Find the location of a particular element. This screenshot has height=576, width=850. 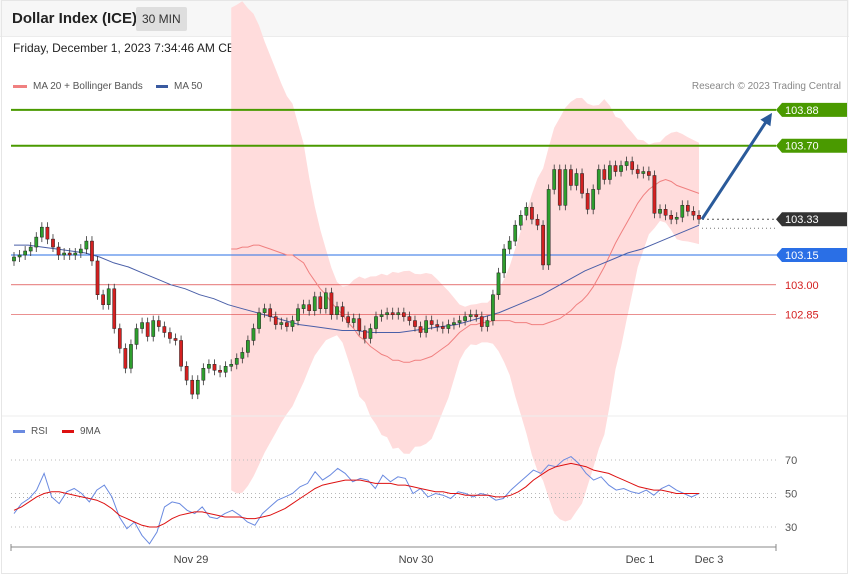

credit-text: Research © 2023 Trading Central is located at coordinates (766, 86).